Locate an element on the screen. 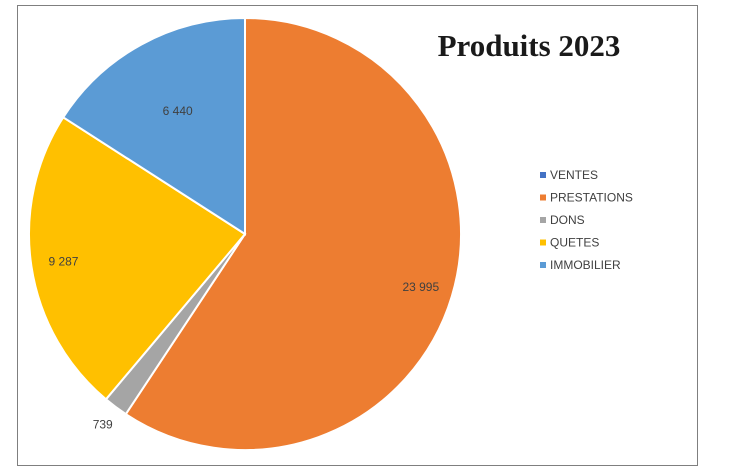 Image resolution: width=740 pixels, height=472 pixels. data-label-prestations: 23 995 is located at coordinates (420, 287).